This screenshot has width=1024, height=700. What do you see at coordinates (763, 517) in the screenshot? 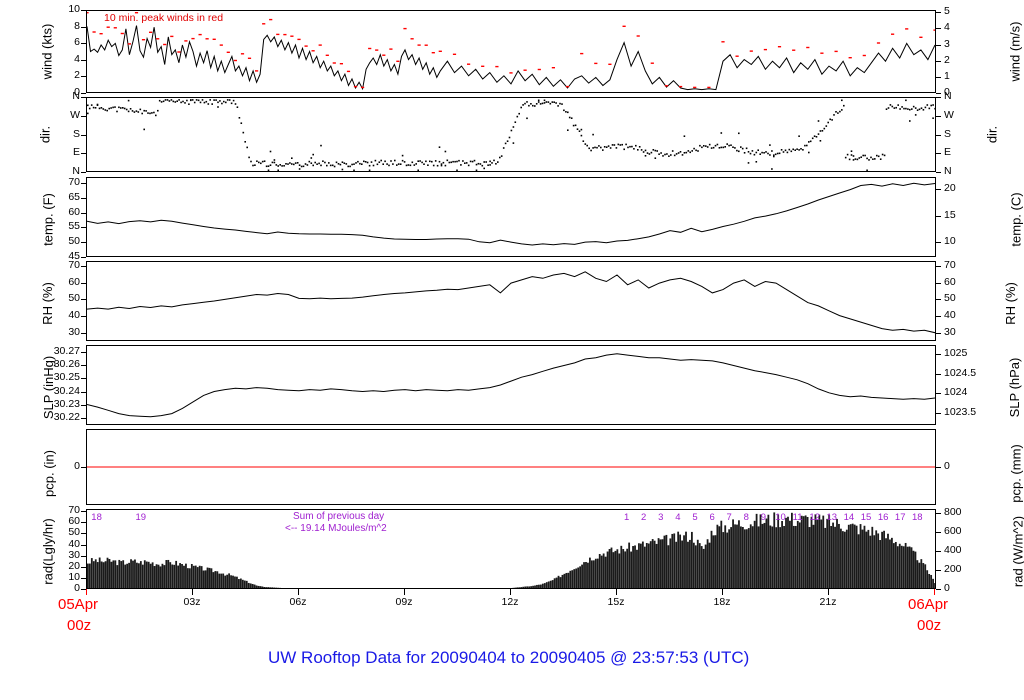
I see `radiation-hour-label: 9` at bounding box center [763, 517].